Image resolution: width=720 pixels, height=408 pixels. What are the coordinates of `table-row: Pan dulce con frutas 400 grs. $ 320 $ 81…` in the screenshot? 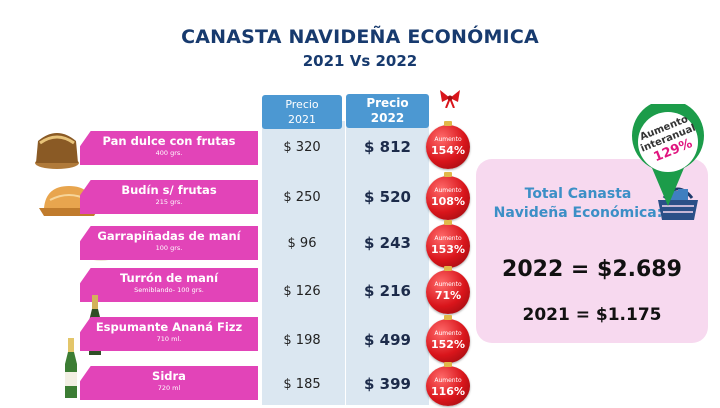 It's located at (360, 146).